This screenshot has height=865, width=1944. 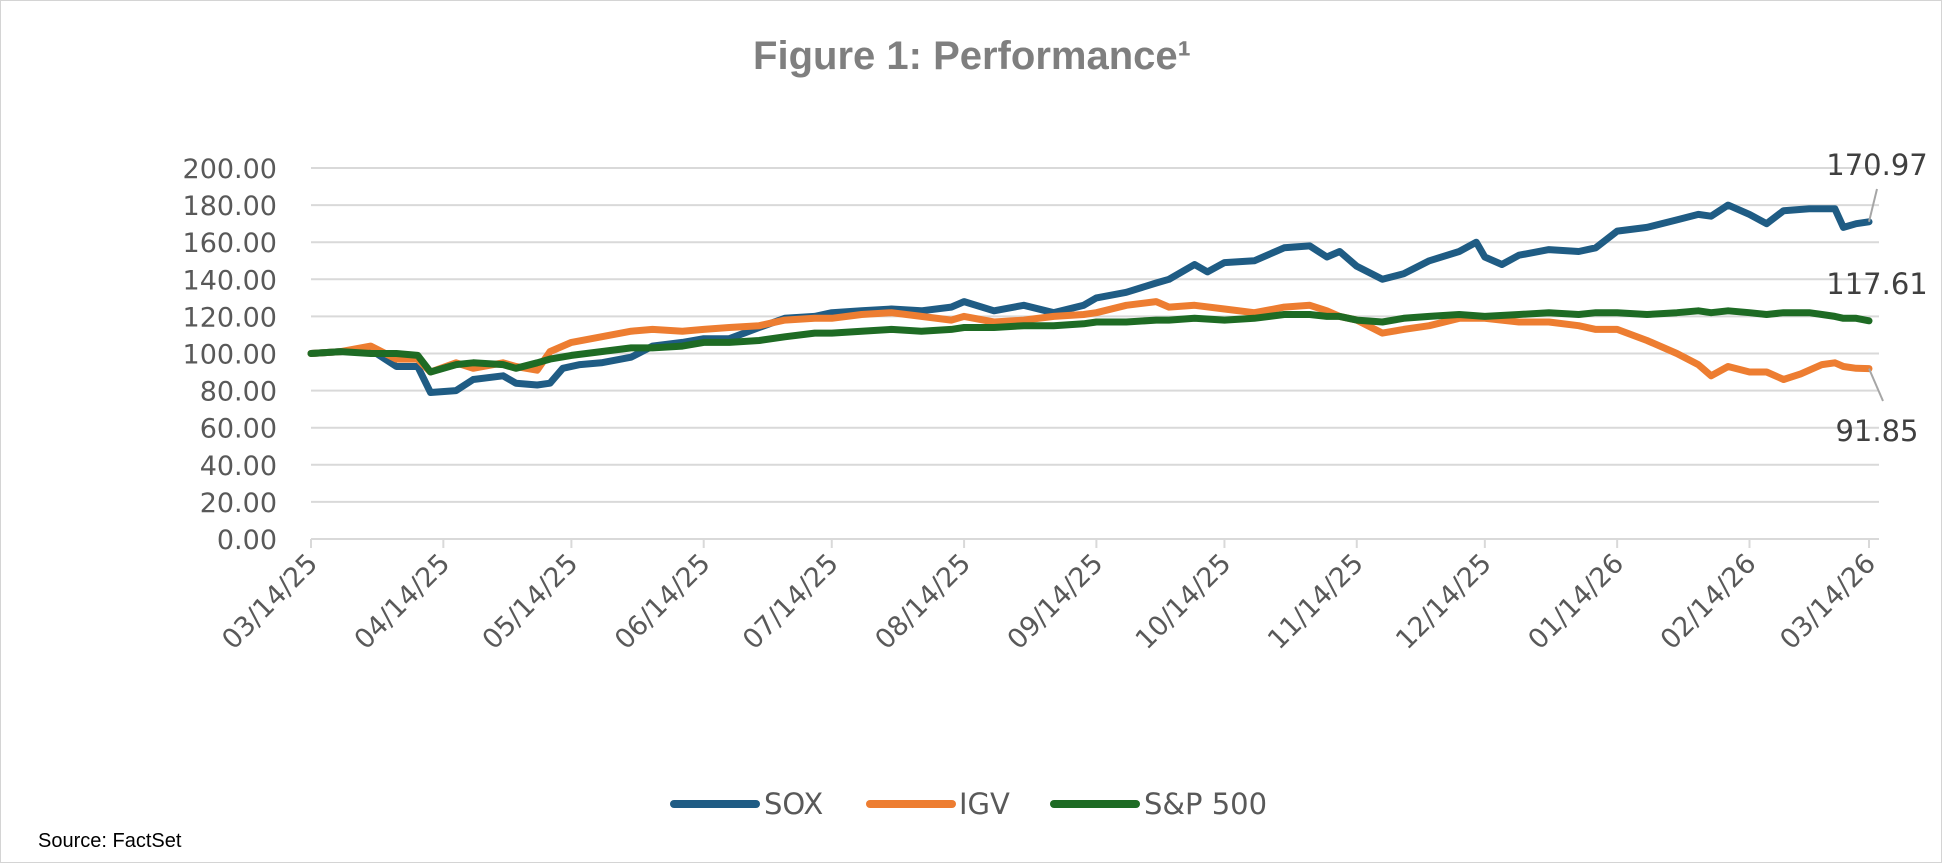 What do you see at coordinates (531, 602) in the screenshot?
I see `x-tick-label: 05/14/25` at bounding box center [531, 602].